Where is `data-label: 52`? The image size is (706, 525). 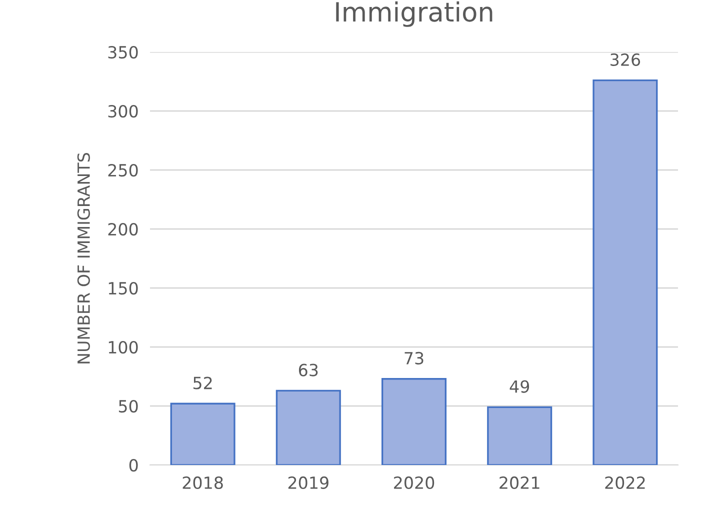
data-label: 52 is located at coordinates (202, 383).